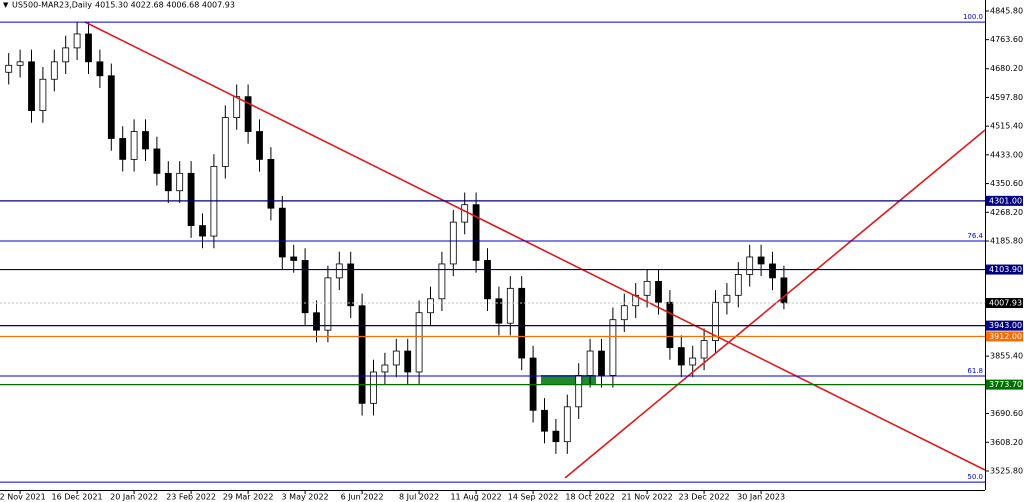 This screenshot has height=502, width=1024. Describe the element at coordinates (419, 497) in the screenshot. I see `x-tick-label: 8 Jul 2022` at that location.